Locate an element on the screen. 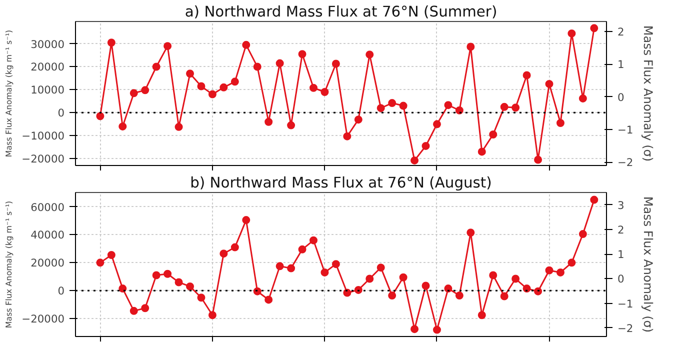  y-tick-label: 60000 is located at coordinates (47, 207).